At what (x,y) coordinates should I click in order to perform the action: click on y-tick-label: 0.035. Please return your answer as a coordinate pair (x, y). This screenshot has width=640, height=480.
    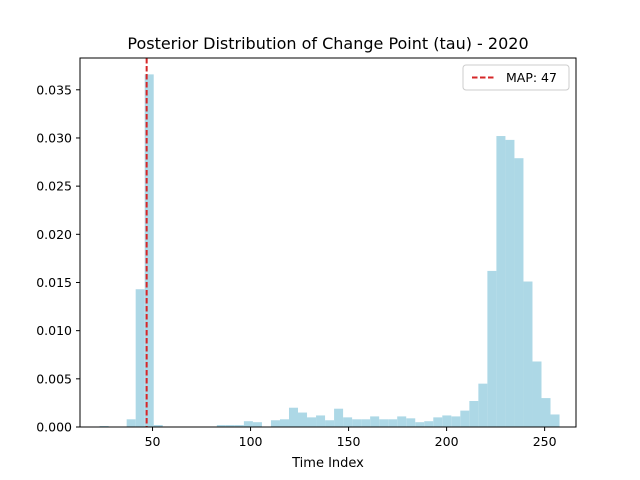
    Looking at the image, I should click on (54, 89).